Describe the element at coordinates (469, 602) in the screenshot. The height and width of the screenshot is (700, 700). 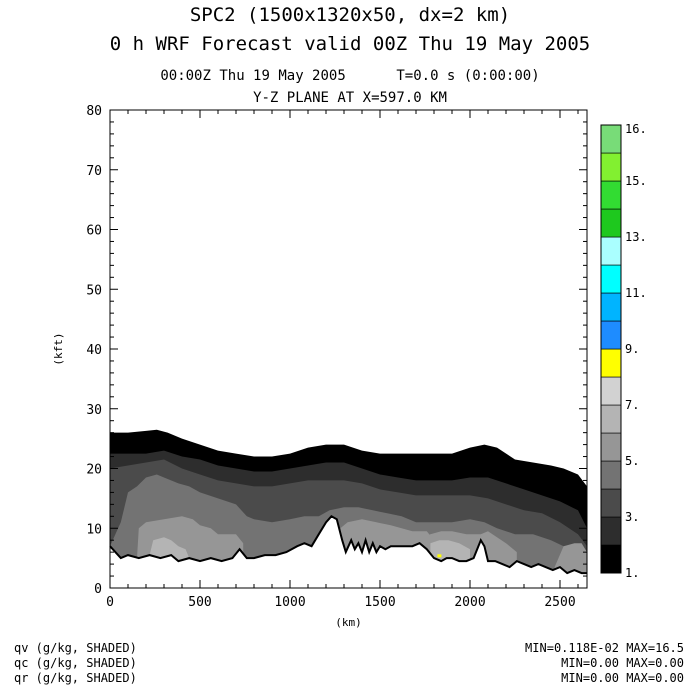
I see `x-tick-label: 2000` at that location.